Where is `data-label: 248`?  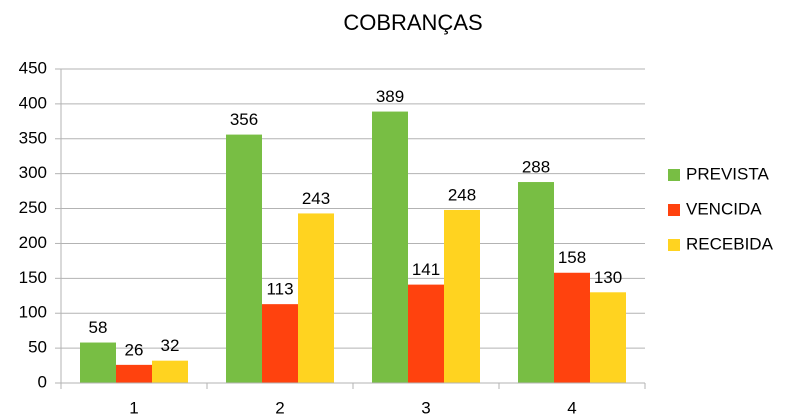 data-label: 248 is located at coordinates (462, 194).